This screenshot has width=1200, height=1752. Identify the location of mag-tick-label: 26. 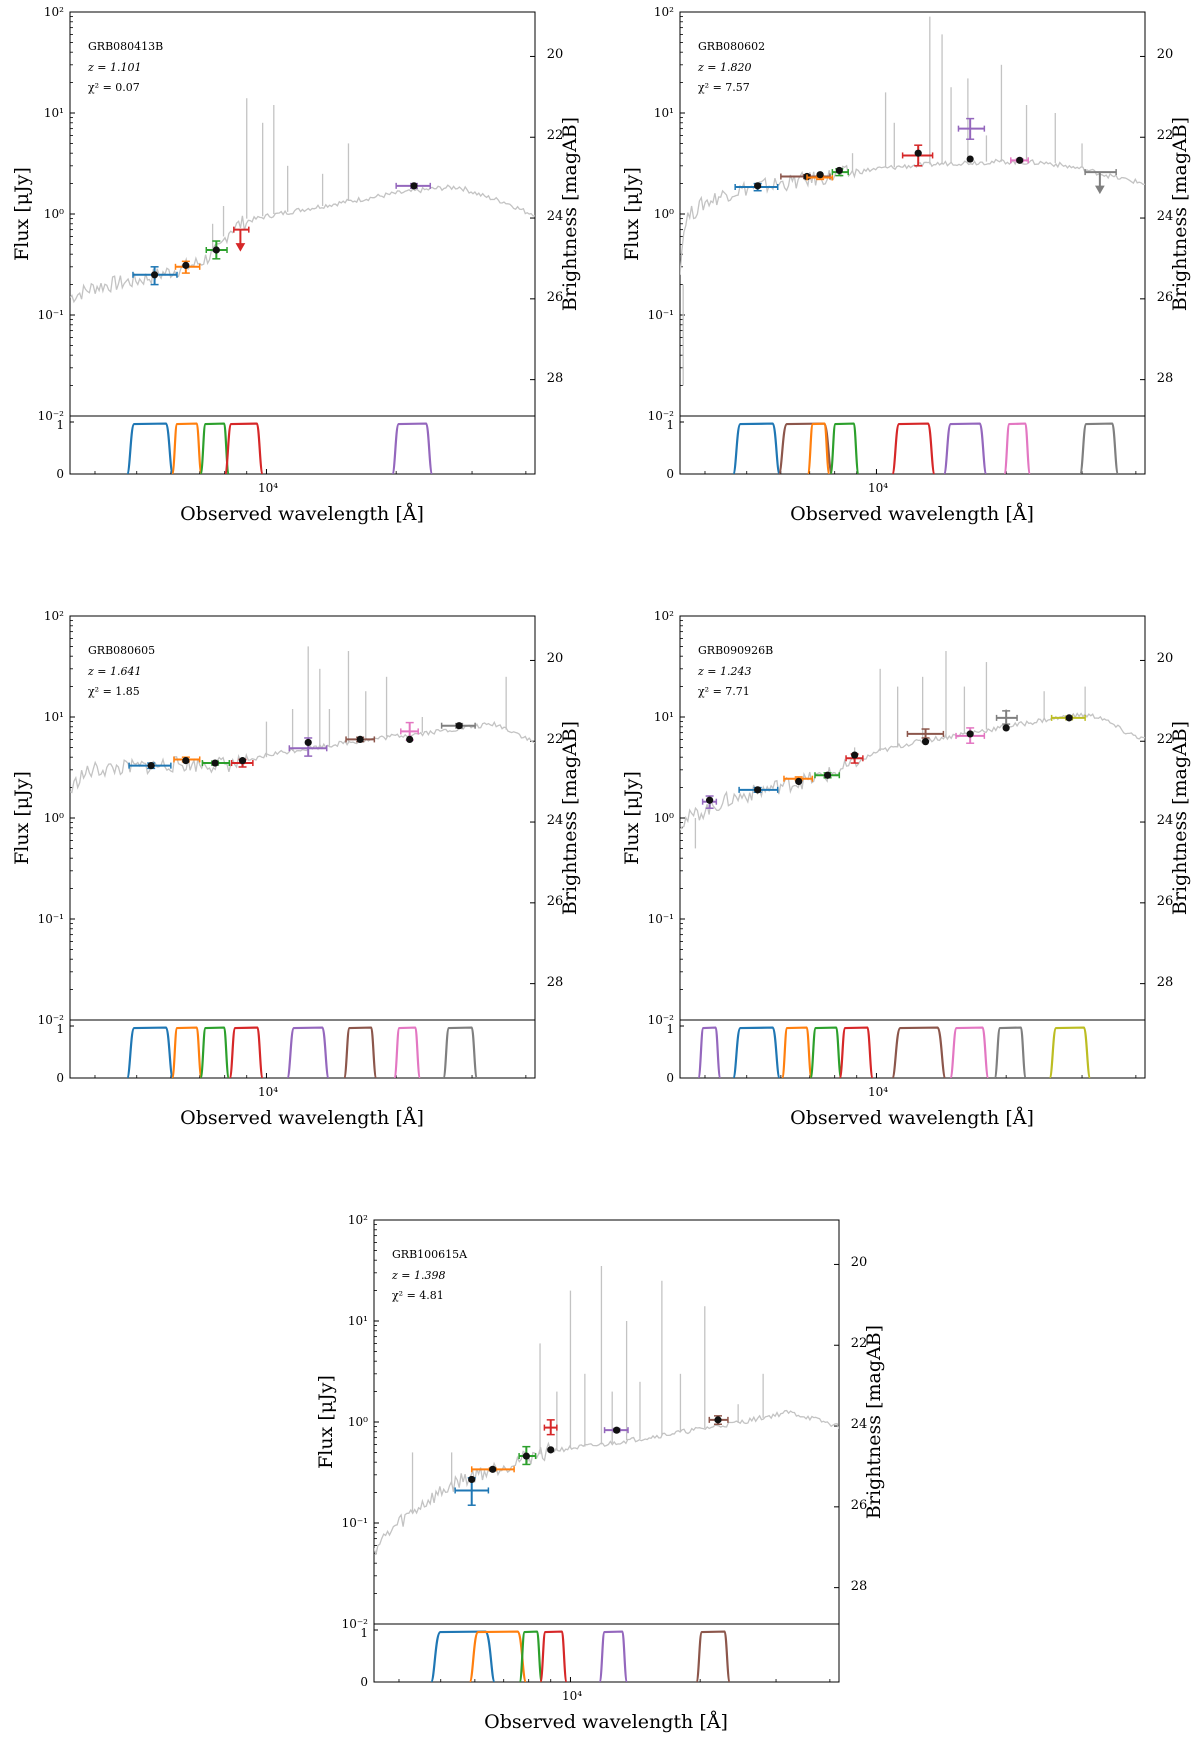
(1165, 901).